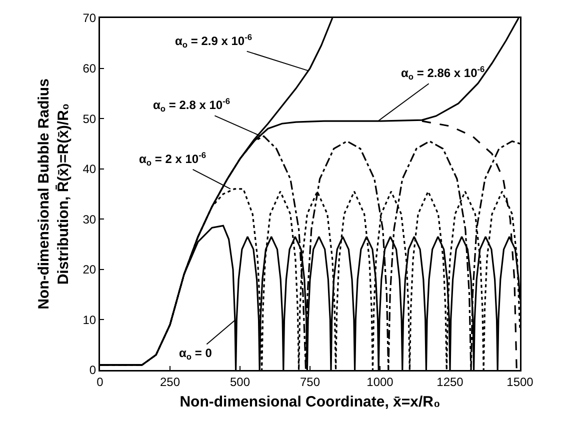  What do you see at coordinates (89, 119) in the screenshot?
I see `y-tick-label: 50` at bounding box center [89, 119].